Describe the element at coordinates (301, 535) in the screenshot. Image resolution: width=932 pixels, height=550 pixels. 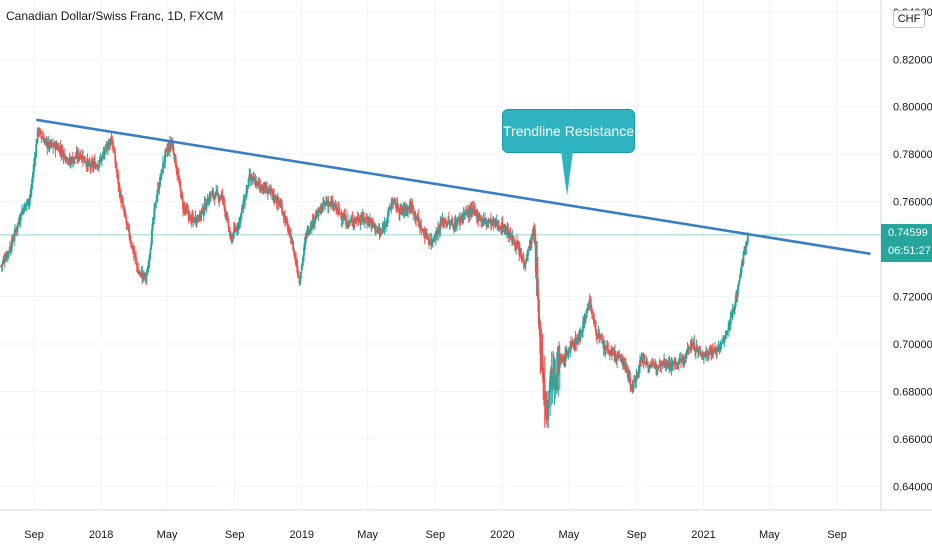
I see `time-tick-label: 2019` at that location.